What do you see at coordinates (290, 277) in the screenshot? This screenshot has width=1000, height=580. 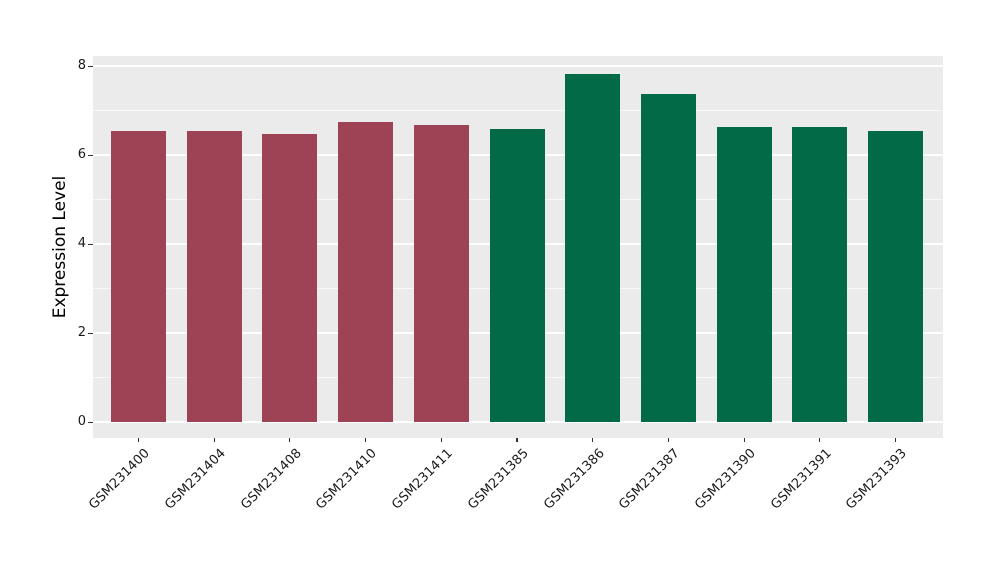 I see `bar-GSM231408` at bounding box center [290, 277].